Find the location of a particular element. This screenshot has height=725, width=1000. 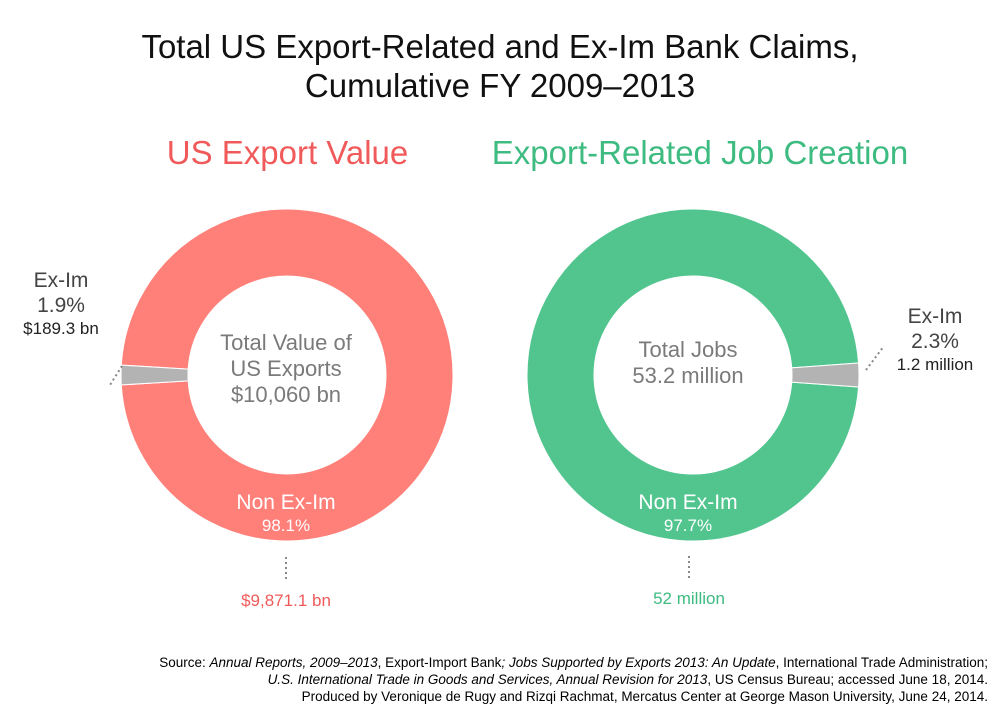

chart-title-line2: Cumulative FY 2009–2013 is located at coordinates (500, 85).